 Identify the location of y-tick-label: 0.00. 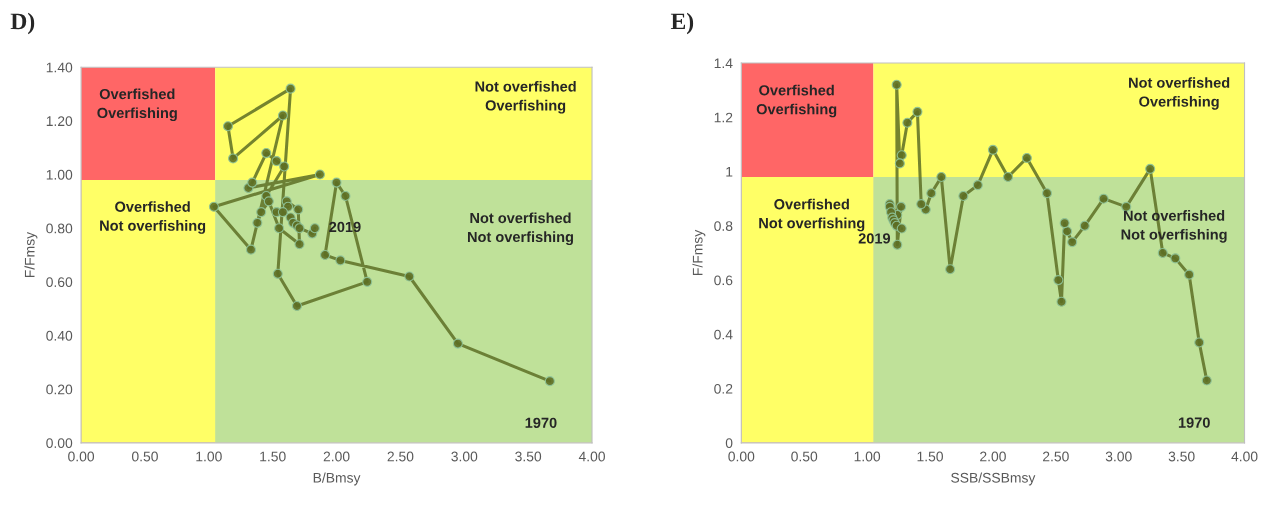
(59, 443).